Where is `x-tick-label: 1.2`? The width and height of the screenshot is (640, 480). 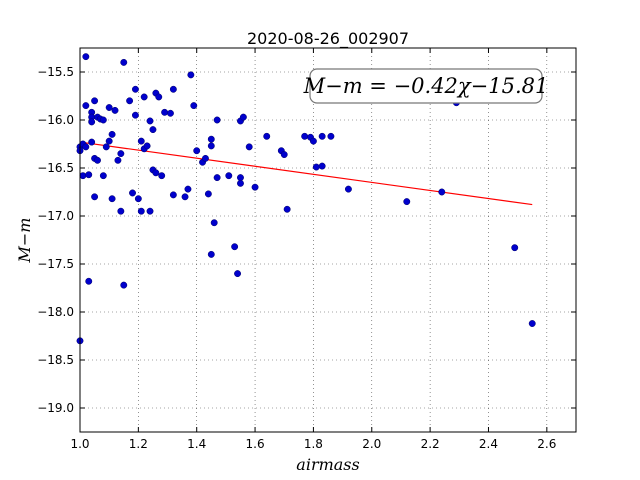 x-tick-label: 1.2 is located at coordinates (138, 444).